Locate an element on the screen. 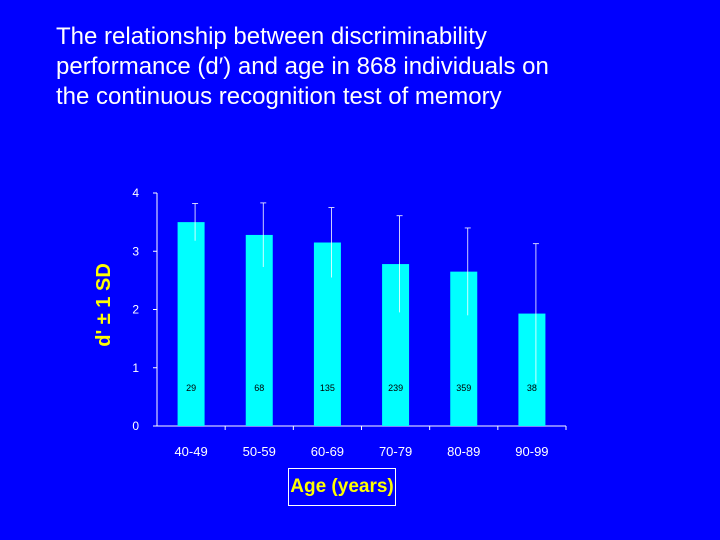 Image resolution: width=720 pixels, height=540 pixels. count-label: 38 is located at coordinates (532, 388).